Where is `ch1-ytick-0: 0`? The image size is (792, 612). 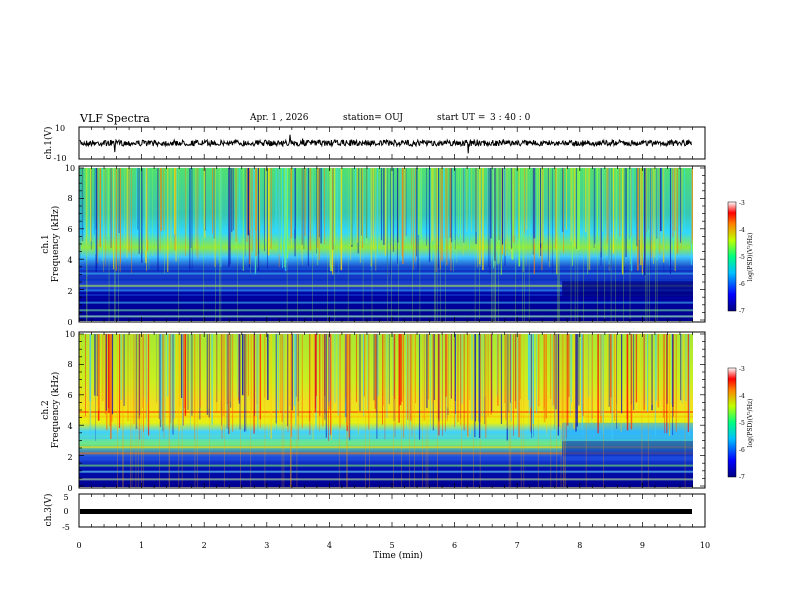
ch1-ytick-0: 0 is located at coordinates (69, 322).